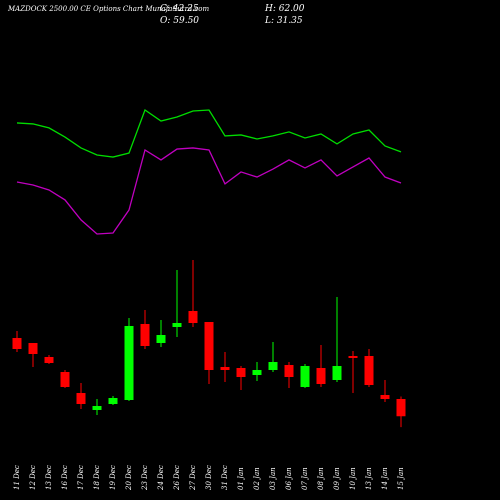 Image resolution: width=500 pixels, height=500 pixels. Describe the element at coordinates (193, 478) in the screenshot. I see `x-tick-label: 27 Dec` at that location.